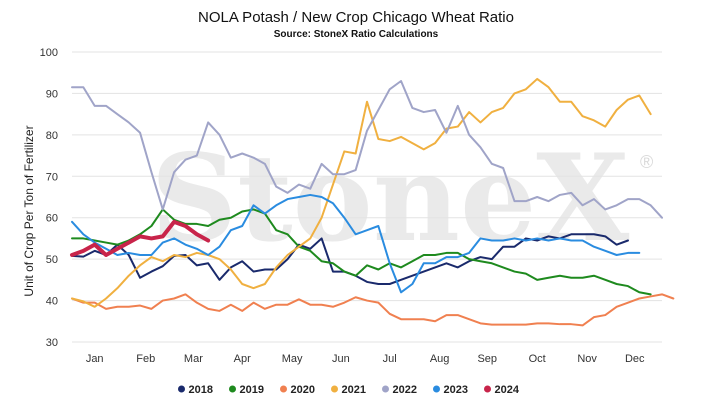 Image resolution: width=712 pixels, height=415 pixels. What do you see at coordinates (52, 177) in the screenshot?
I see `y-tick-label: 70` at bounding box center [52, 177].